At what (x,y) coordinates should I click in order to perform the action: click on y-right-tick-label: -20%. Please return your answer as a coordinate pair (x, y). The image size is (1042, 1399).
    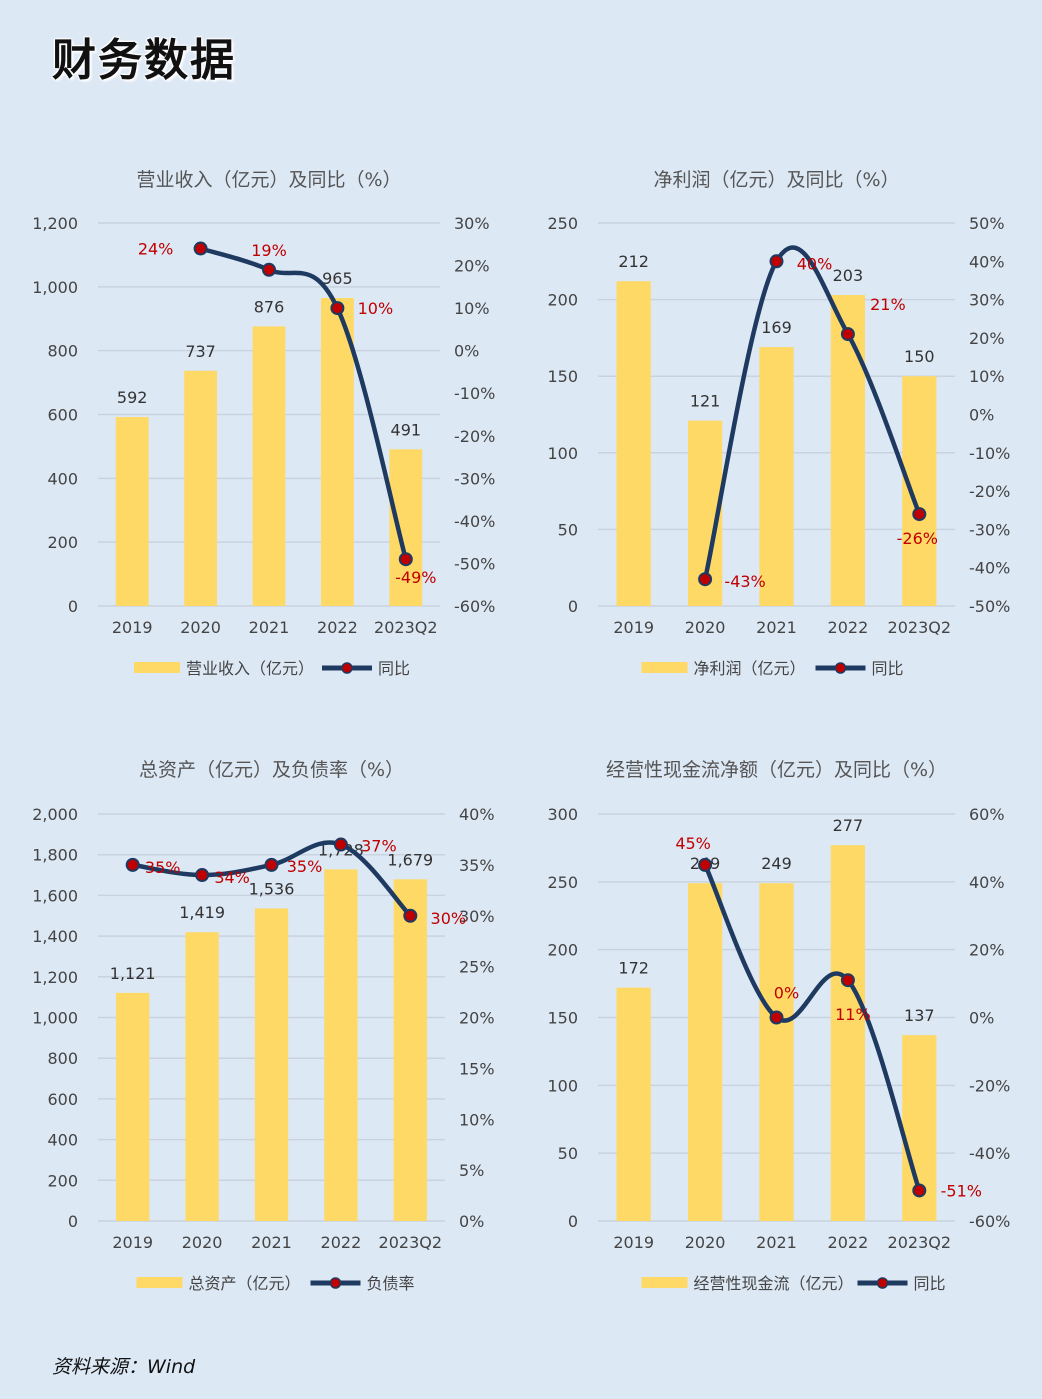
    Looking at the image, I should click on (989, 491).